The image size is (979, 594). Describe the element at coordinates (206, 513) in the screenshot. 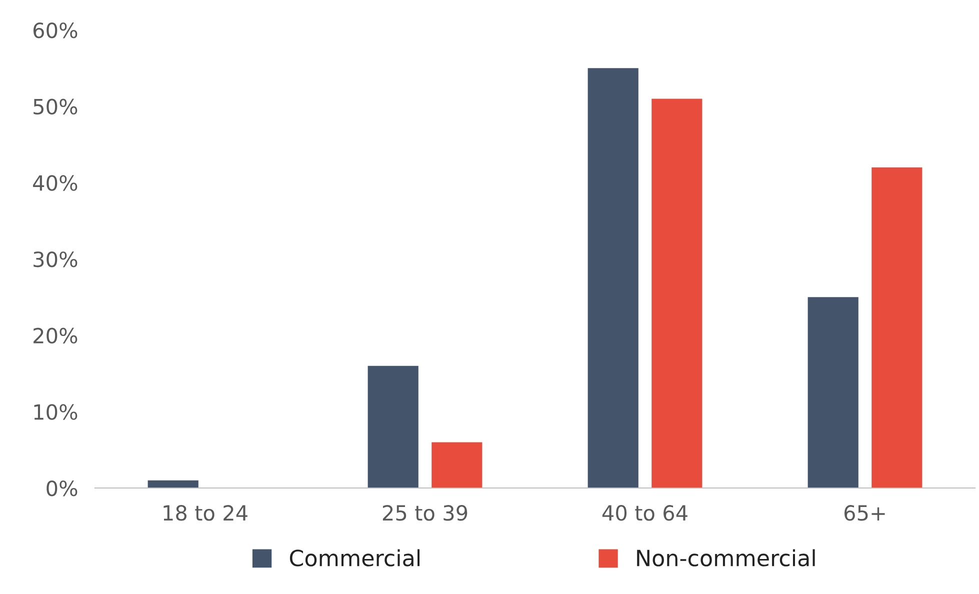

I see `x-tick-label: 18 to 24` at that location.